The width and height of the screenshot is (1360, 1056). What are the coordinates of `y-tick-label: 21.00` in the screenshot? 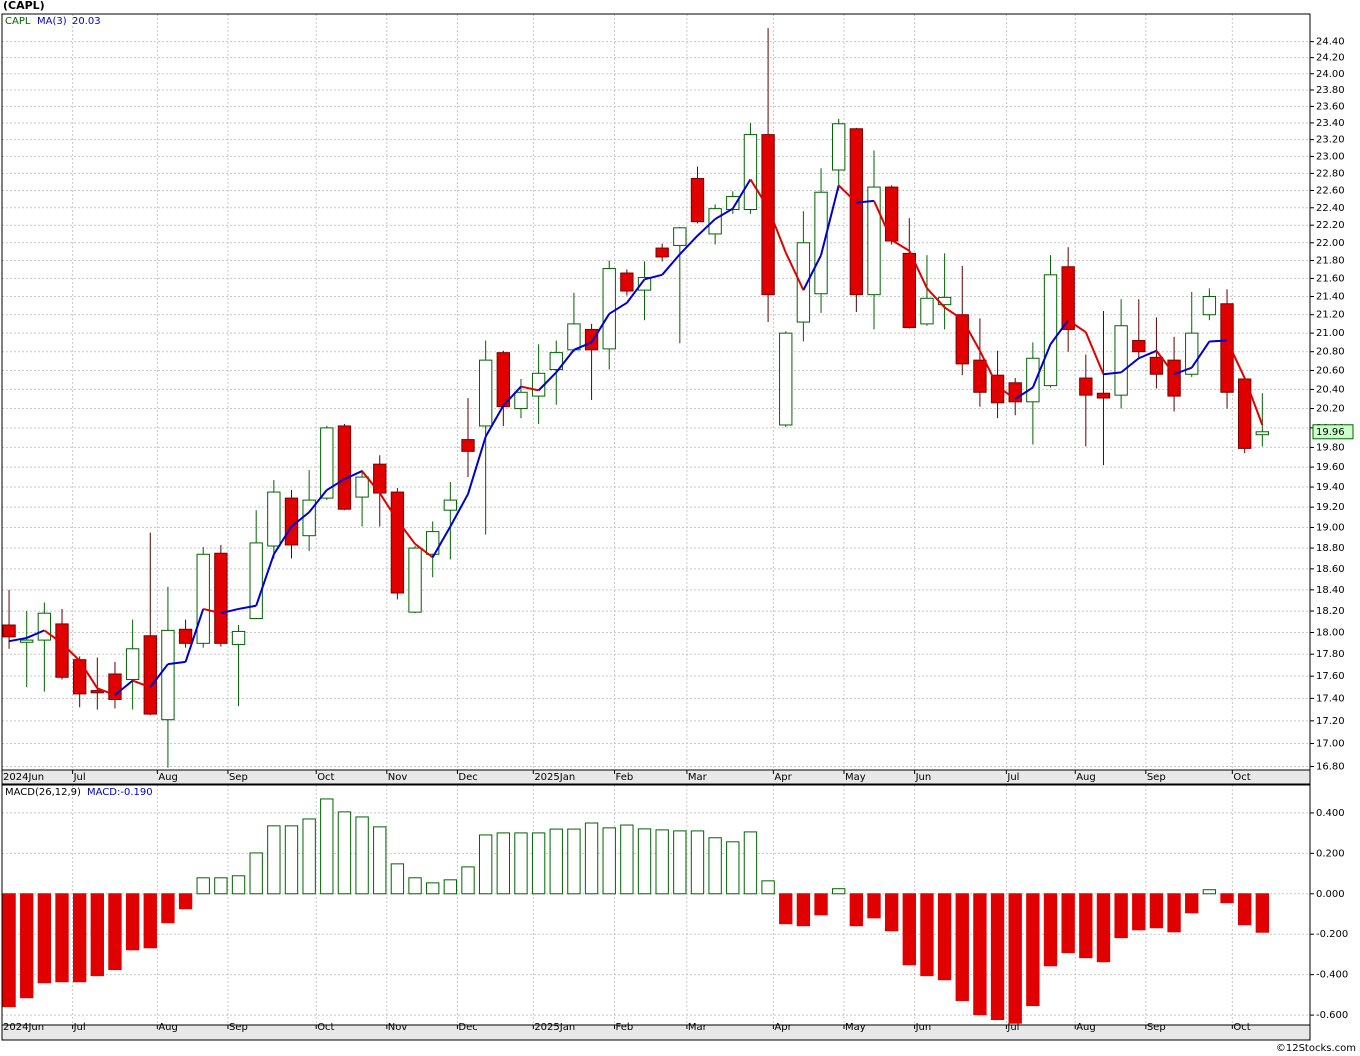 It's located at (1330, 333).